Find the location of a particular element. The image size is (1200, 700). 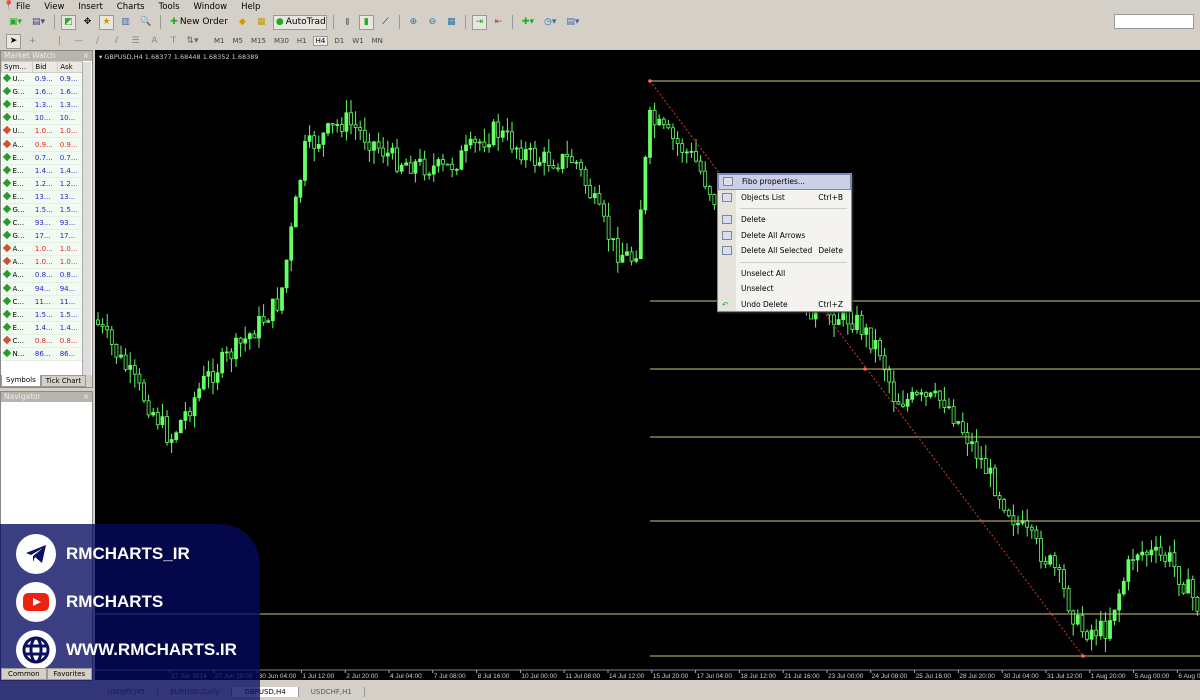

menu-window: Window is located at coordinates (210, 6).